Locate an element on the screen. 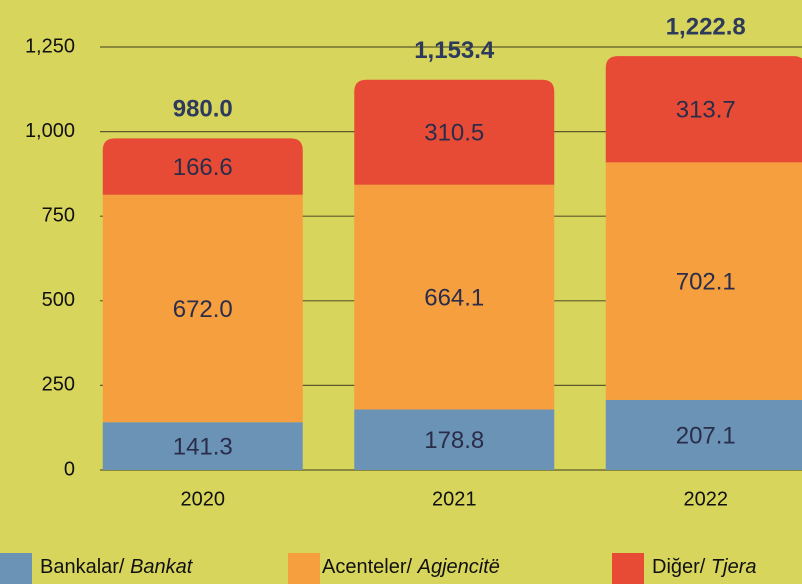 The image size is (802, 584). value-label: 166.6 is located at coordinates (203, 167).